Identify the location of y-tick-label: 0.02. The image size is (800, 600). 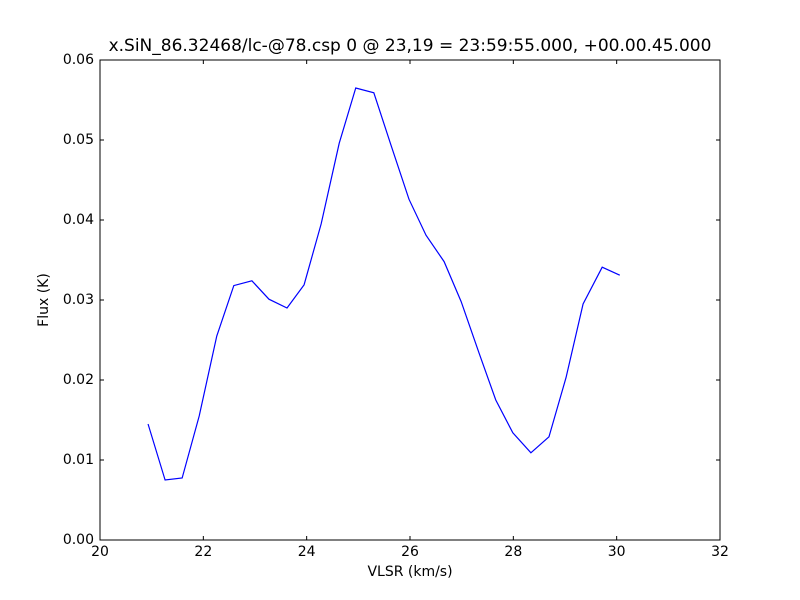
(78, 380).